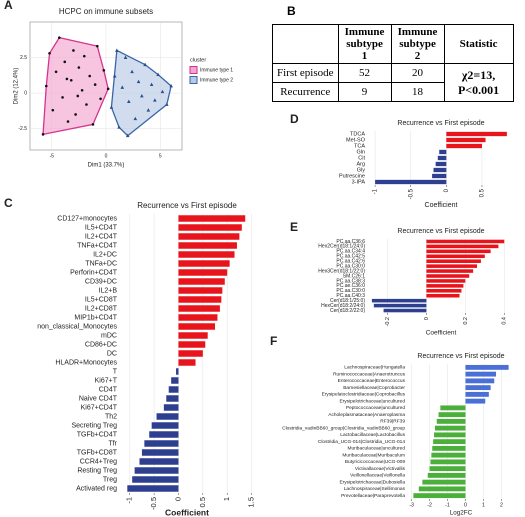 This screenshot has height=517, width=525. What do you see at coordinates (369, 374) in the screenshot?
I see `category-label: Ruminococcaceae|Anaerotruncus` at bounding box center [369, 374].